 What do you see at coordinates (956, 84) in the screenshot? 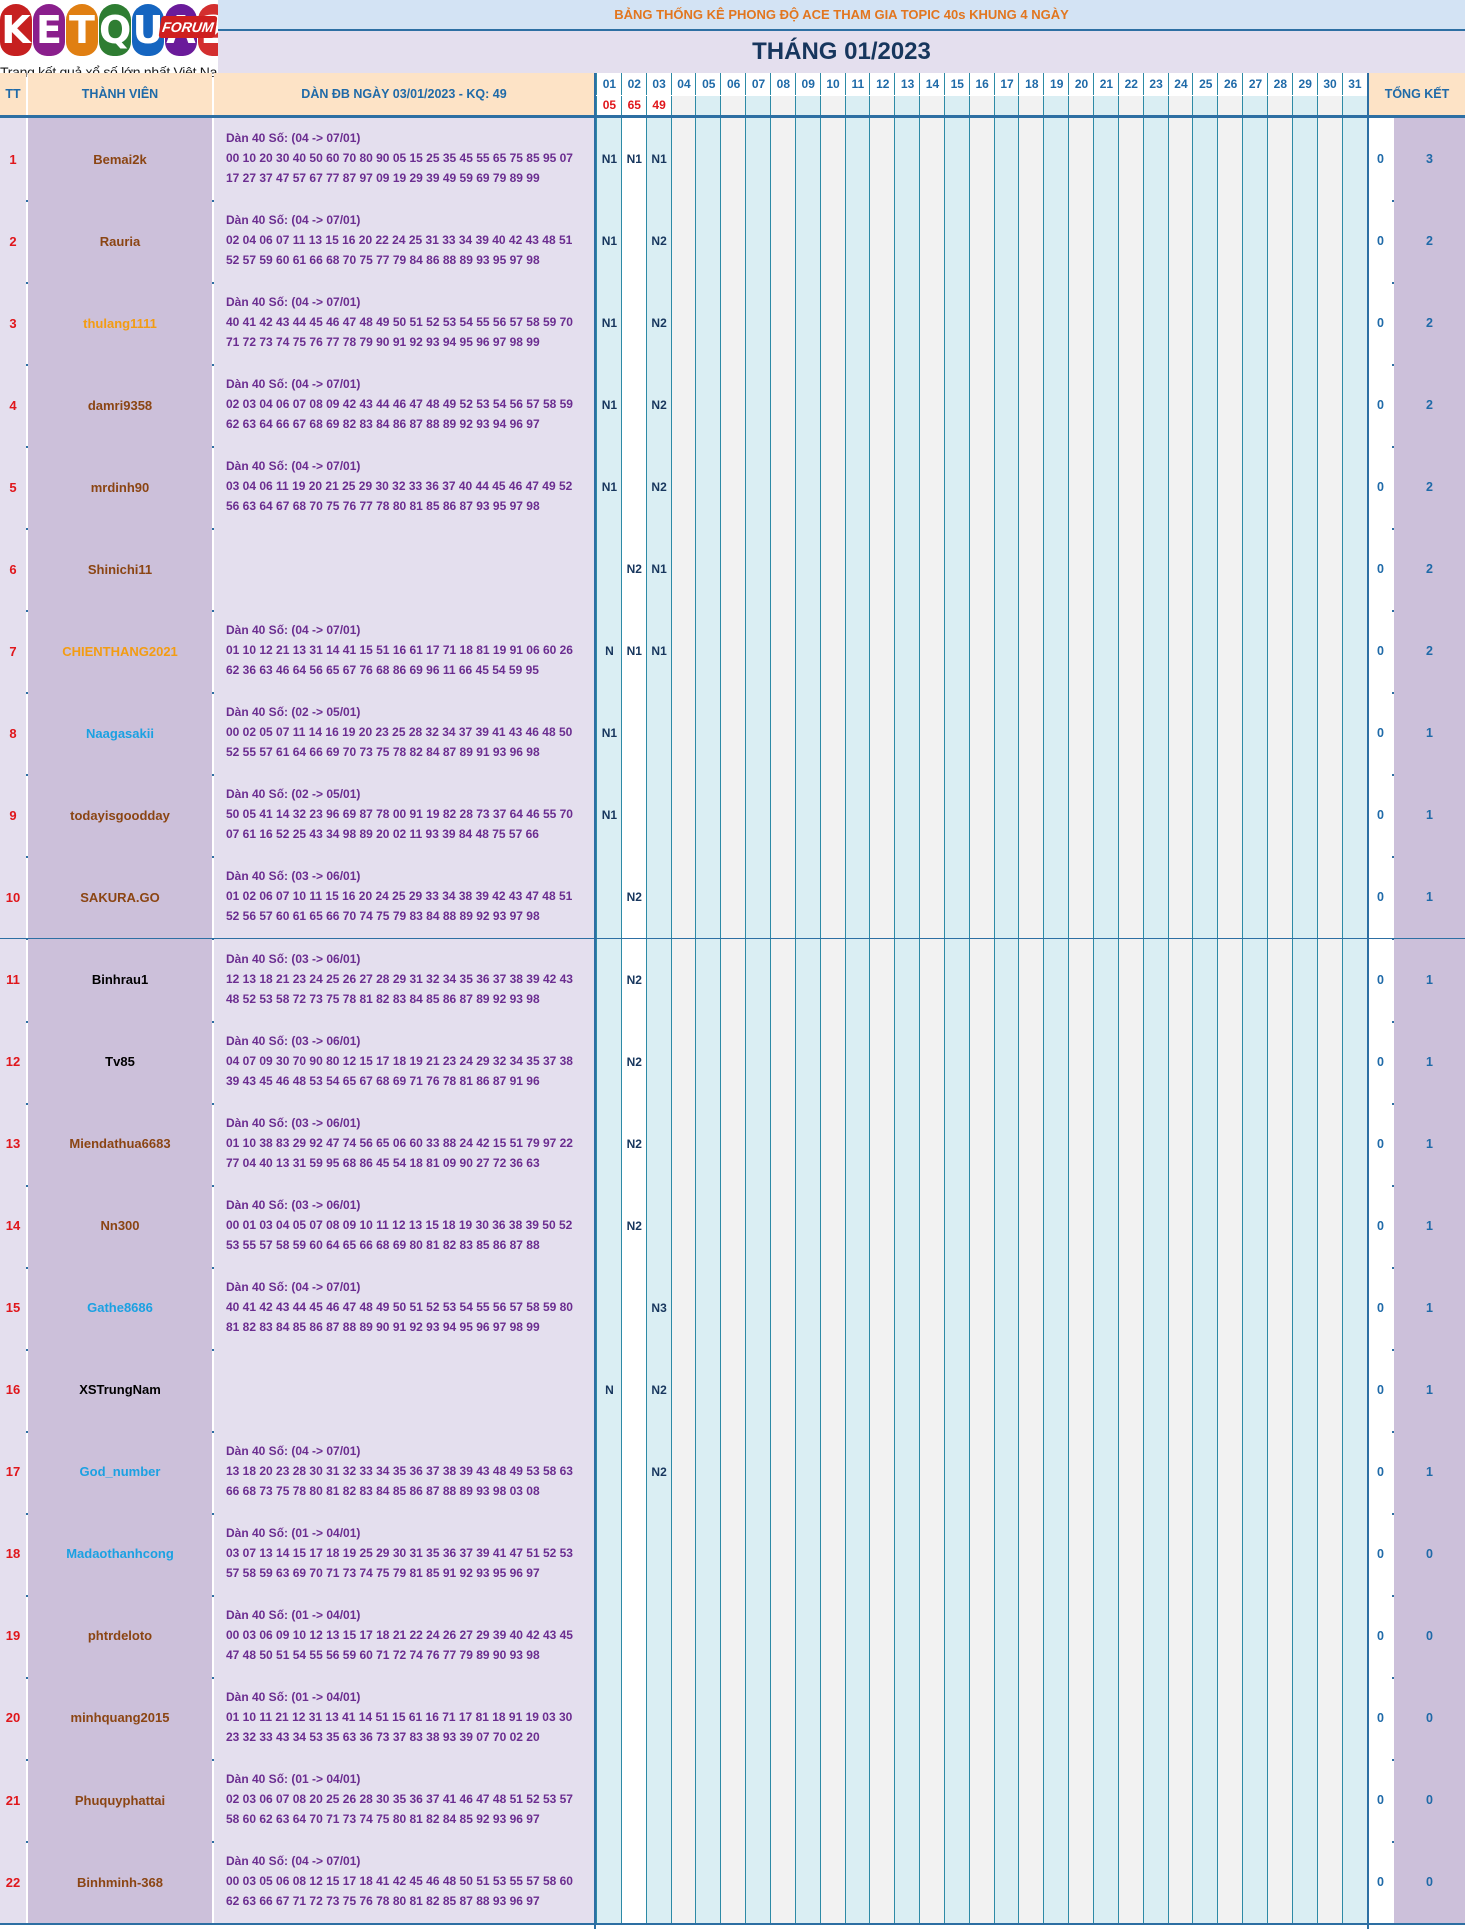
I see `day-header-15: 15` at bounding box center [956, 84].